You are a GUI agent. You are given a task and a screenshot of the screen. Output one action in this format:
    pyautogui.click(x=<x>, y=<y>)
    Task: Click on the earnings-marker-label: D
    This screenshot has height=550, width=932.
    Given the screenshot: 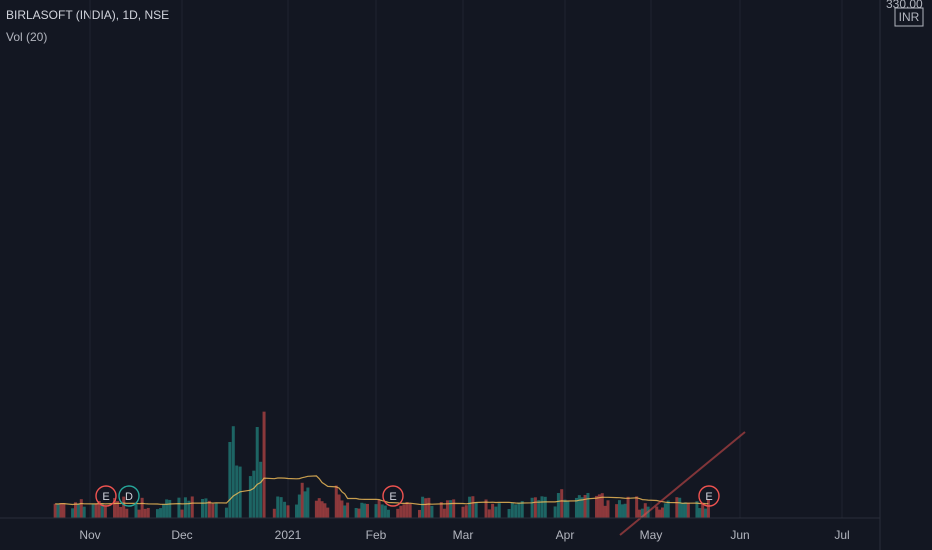 What is the action you would take?
    pyautogui.click(x=129, y=497)
    